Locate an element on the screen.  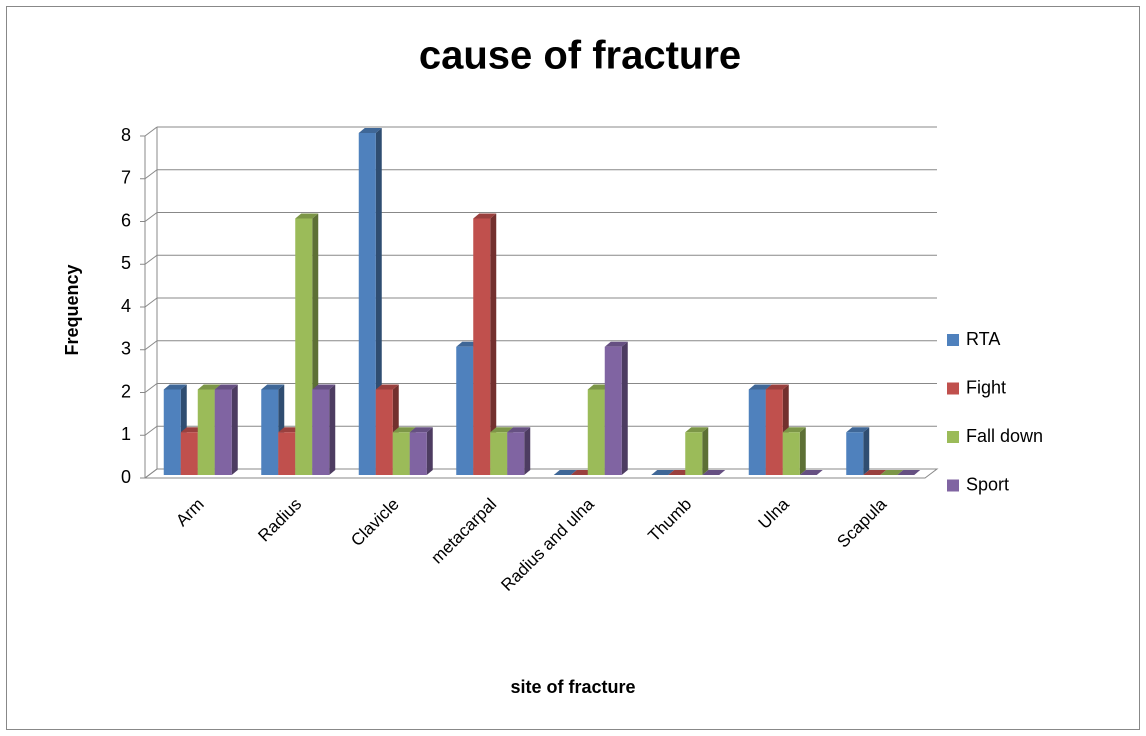
legend-label: Fight is located at coordinates (986, 387).